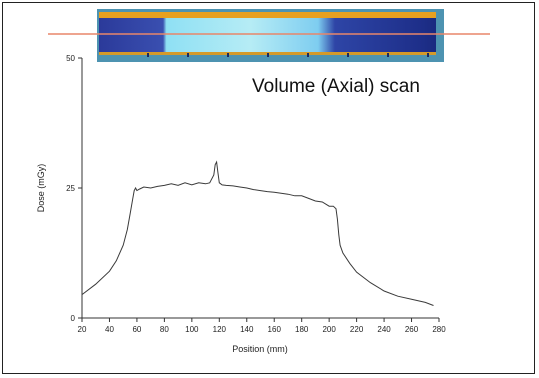 The height and width of the screenshot is (378, 539). Describe the element at coordinates (270, 35) in the screenshot. I see `axial-scan-image` at that location.